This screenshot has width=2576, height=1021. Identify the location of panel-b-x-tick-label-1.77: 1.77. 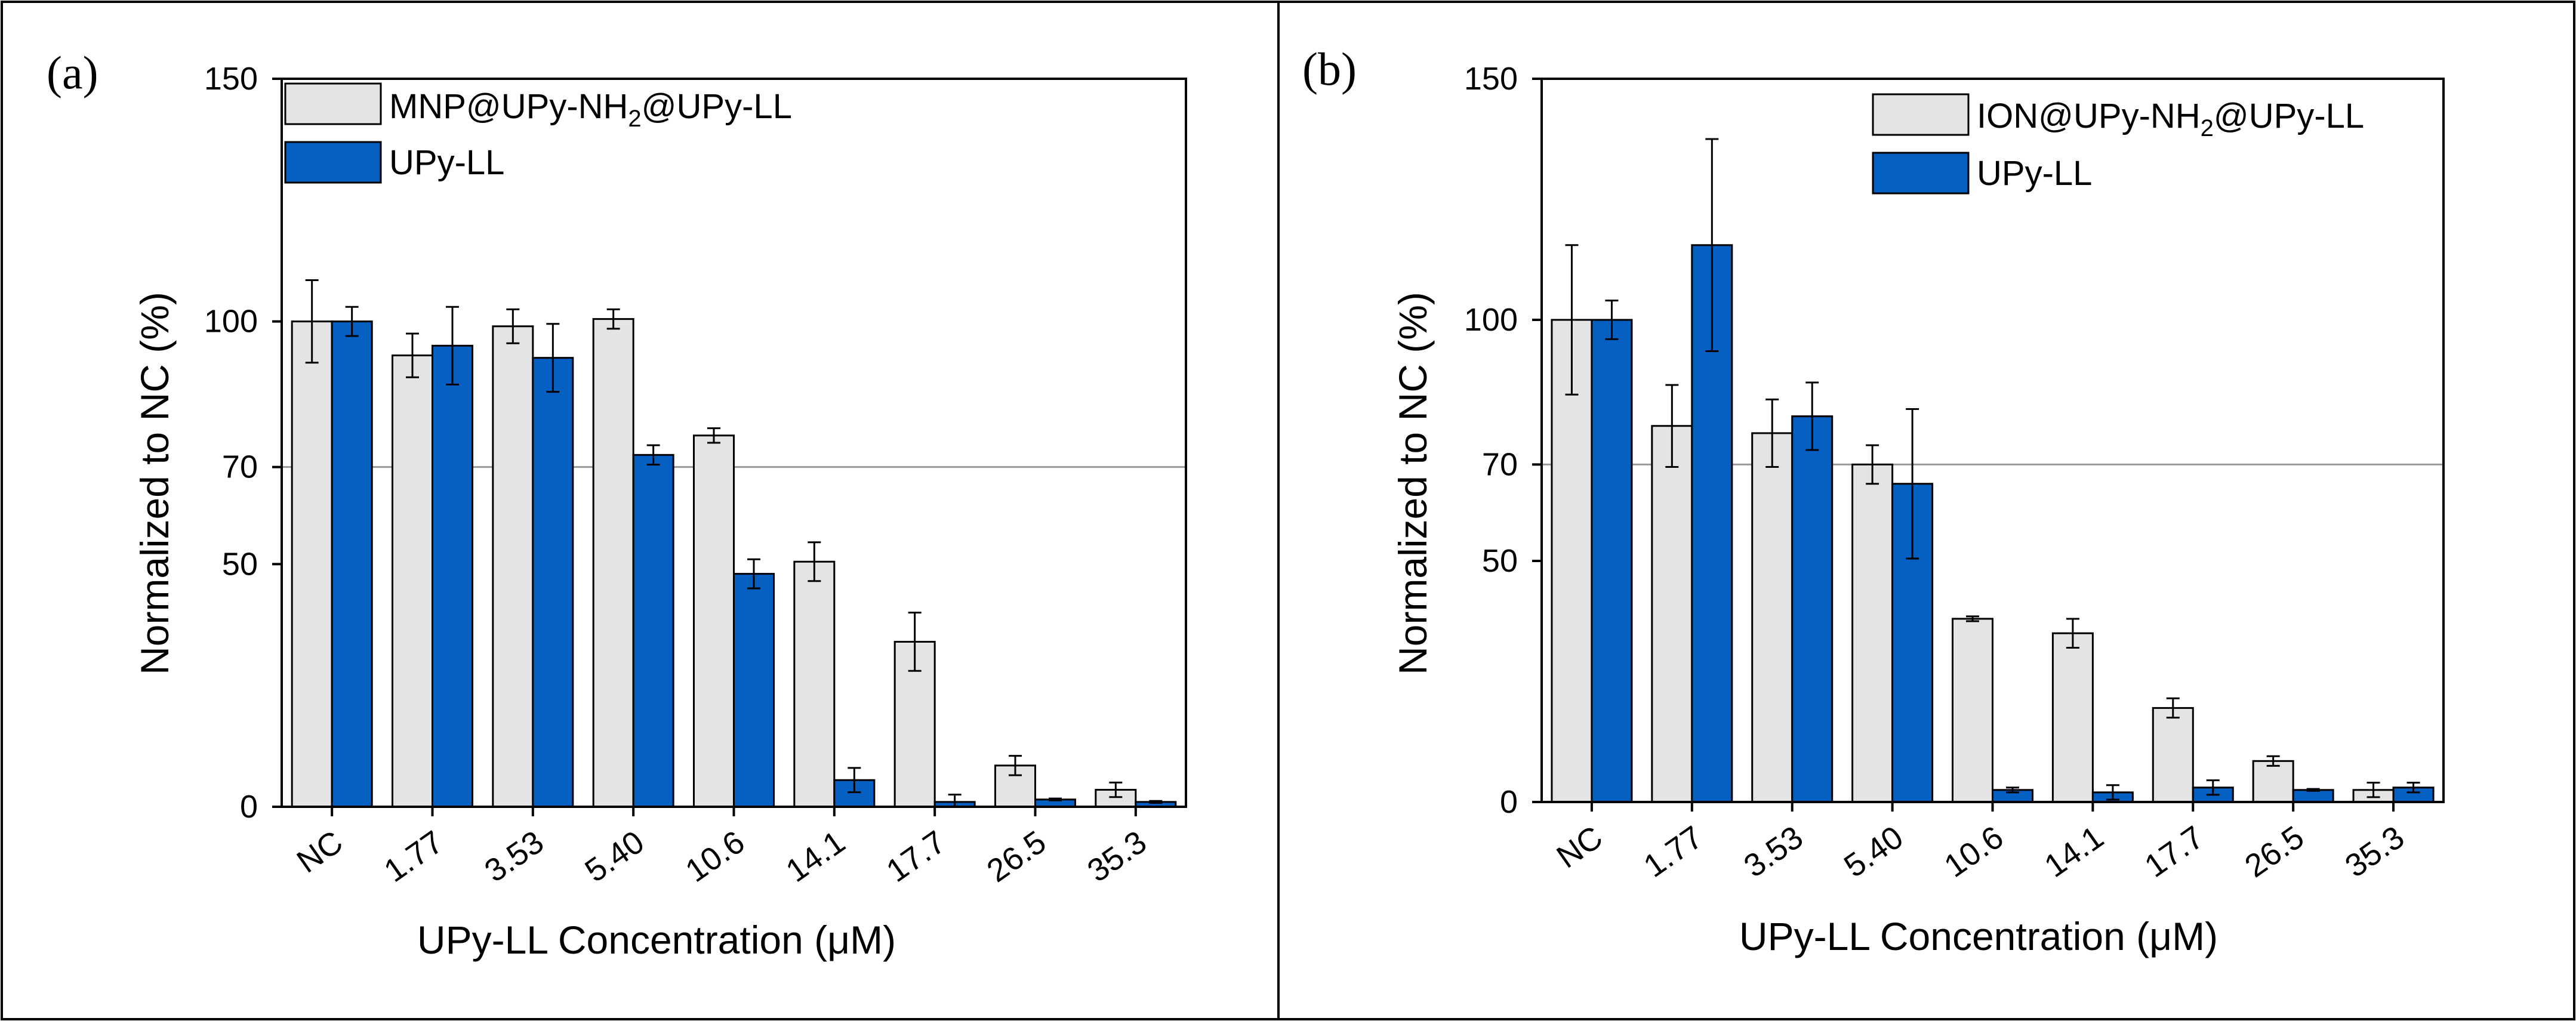
(1673, 852).